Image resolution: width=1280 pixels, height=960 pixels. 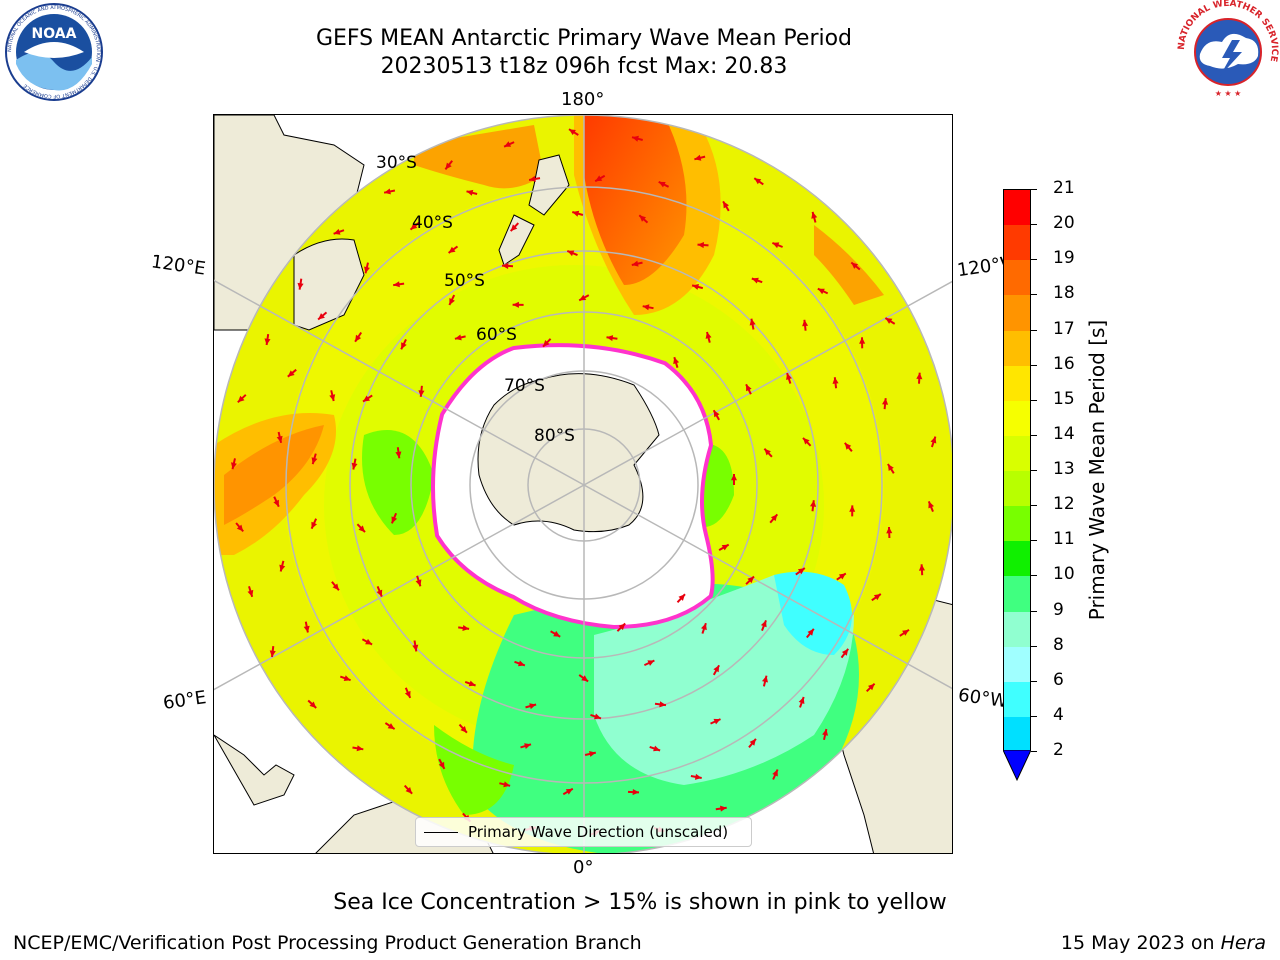 What do you see at coordinates (1137, 943) in the screenshot?
I see `date-text: 15 May 2023 on` at bounding box center [1137, 943].